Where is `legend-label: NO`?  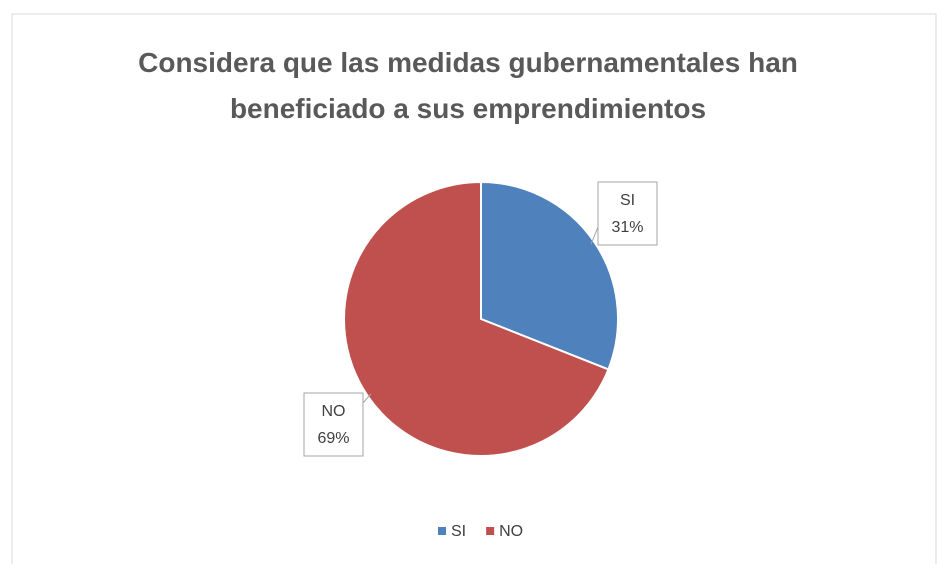
legend-label: NO is located at coordinates (511, 531).